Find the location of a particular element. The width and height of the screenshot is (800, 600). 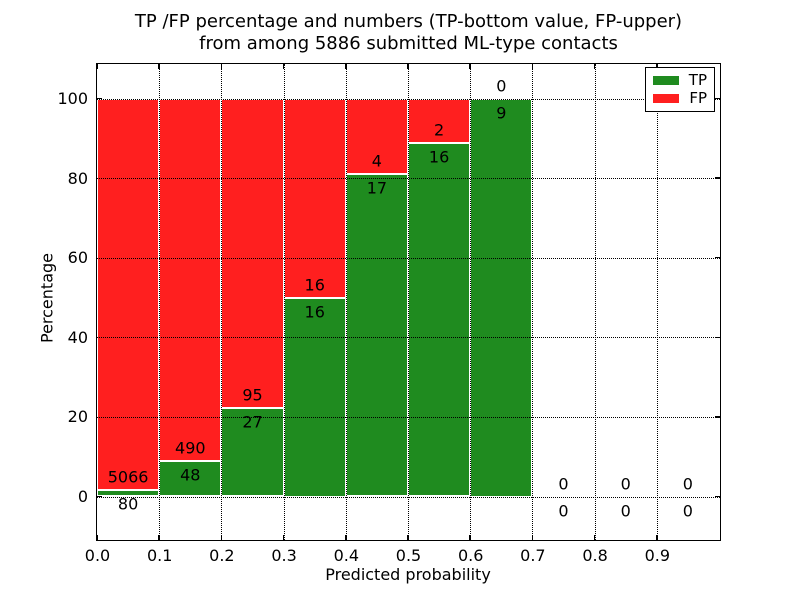

fp-count-label-7: 0 is located at coordinates (563, 483).